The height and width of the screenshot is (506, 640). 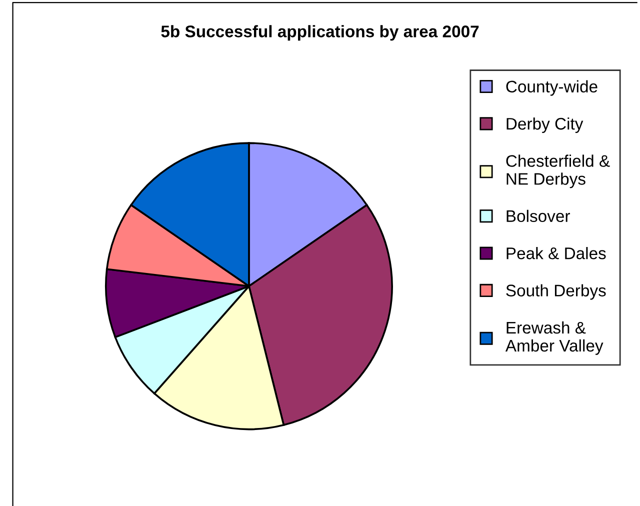 What do you see at coordinates (320, 33) in the screenshot?
I see `chart-title: 5b Successful applications by area 2007` at bounding box center [320, 33].